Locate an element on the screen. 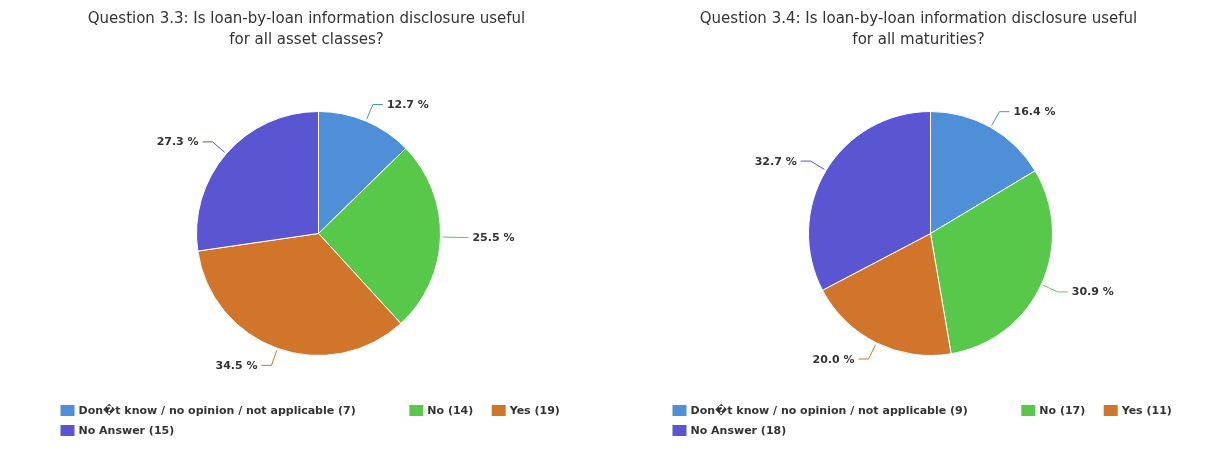  legend-label: No (17) is located at coordinates (1062, 410).